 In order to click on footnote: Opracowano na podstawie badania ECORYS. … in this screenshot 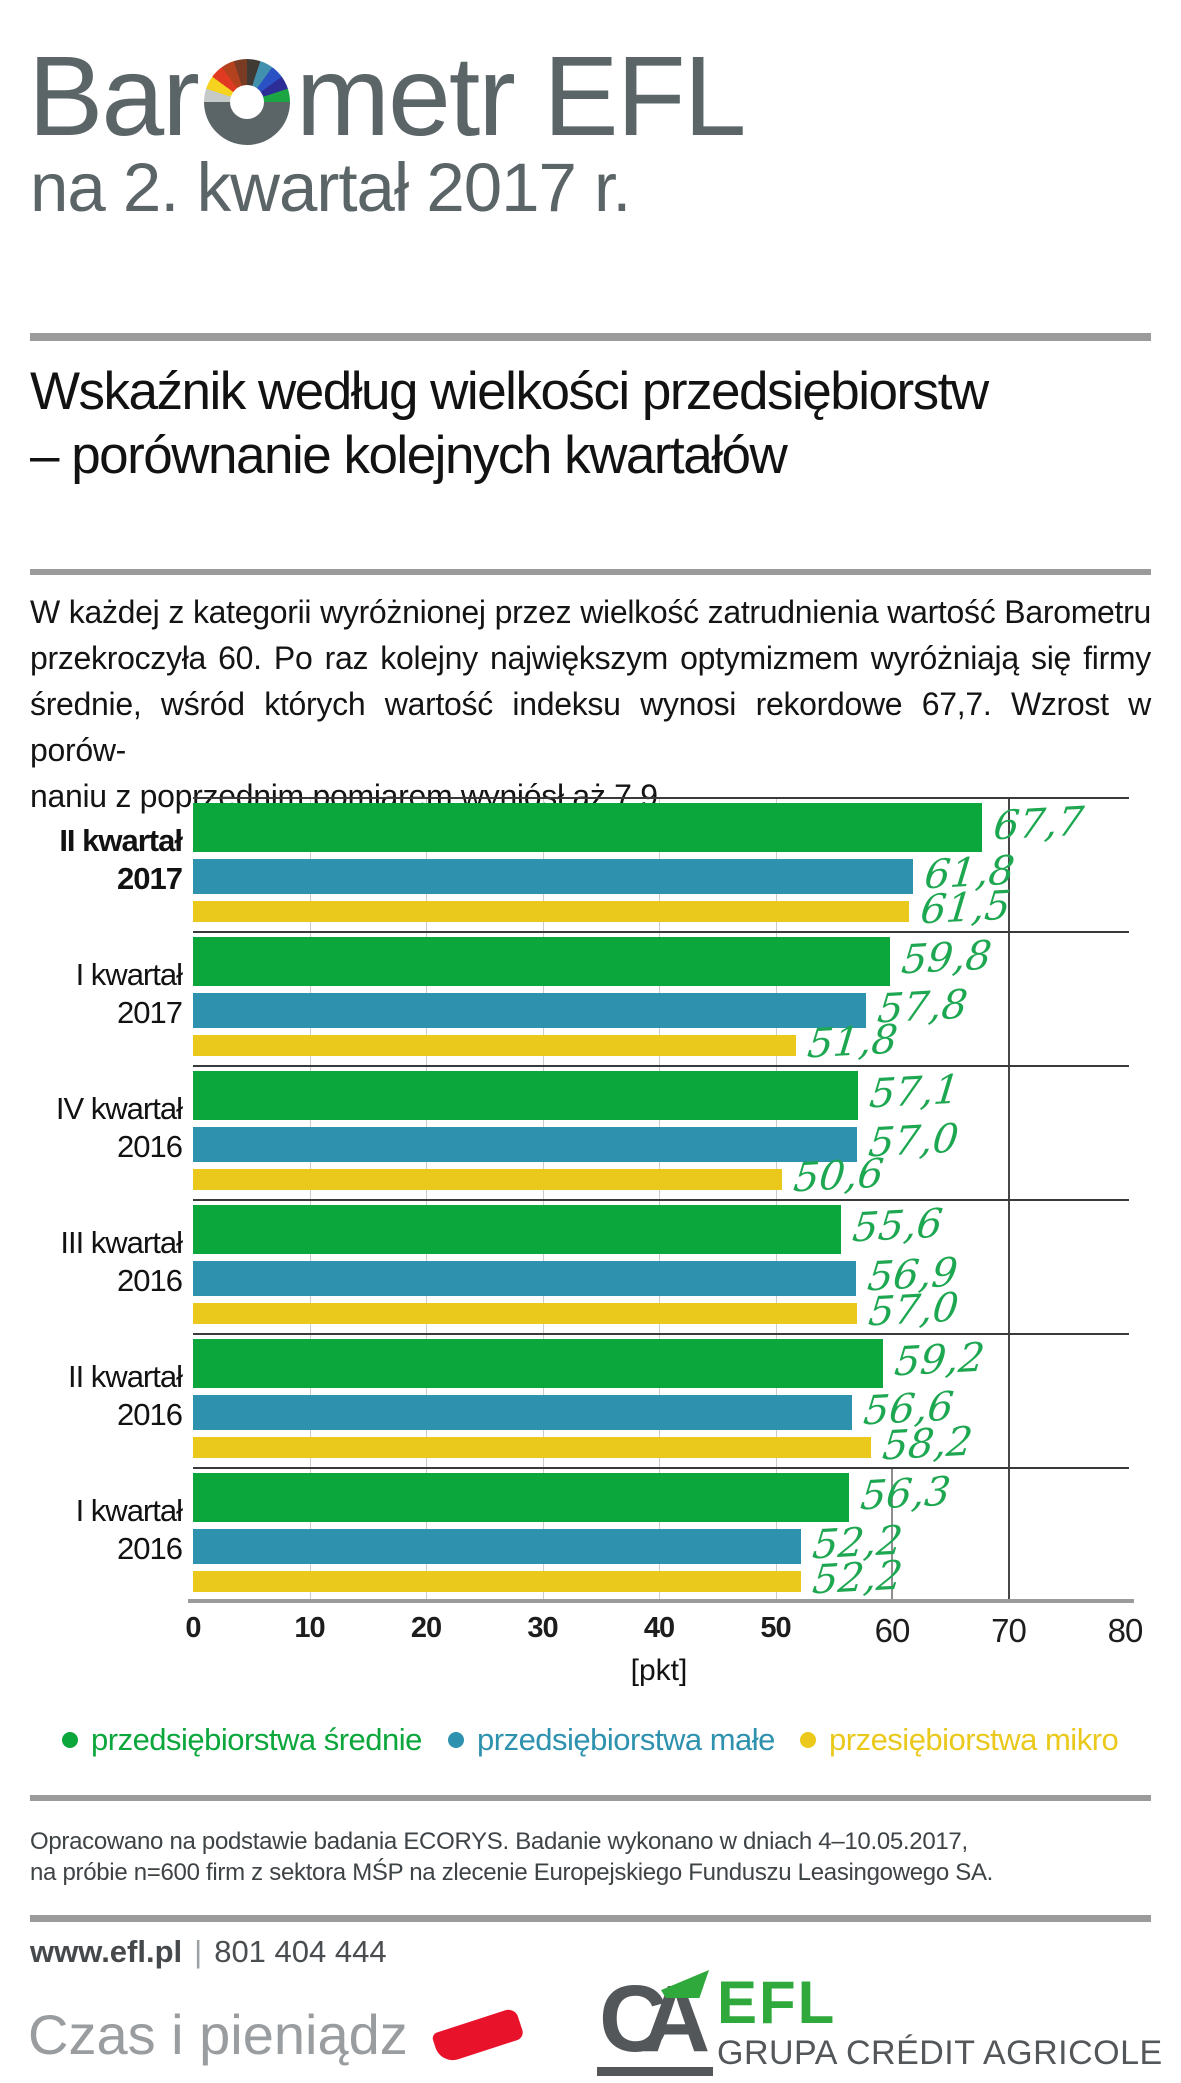, I will do `click(511, 1857)`.